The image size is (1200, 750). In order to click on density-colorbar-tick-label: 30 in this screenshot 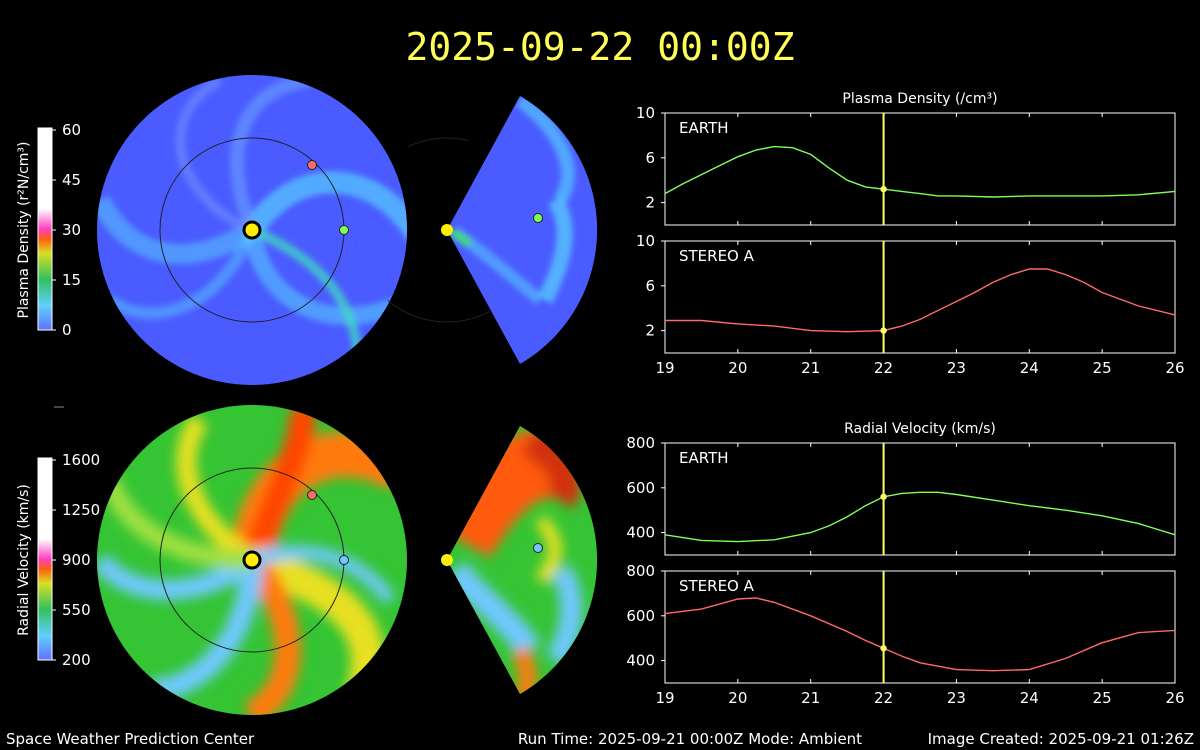, I will do `click(71, 230)`.